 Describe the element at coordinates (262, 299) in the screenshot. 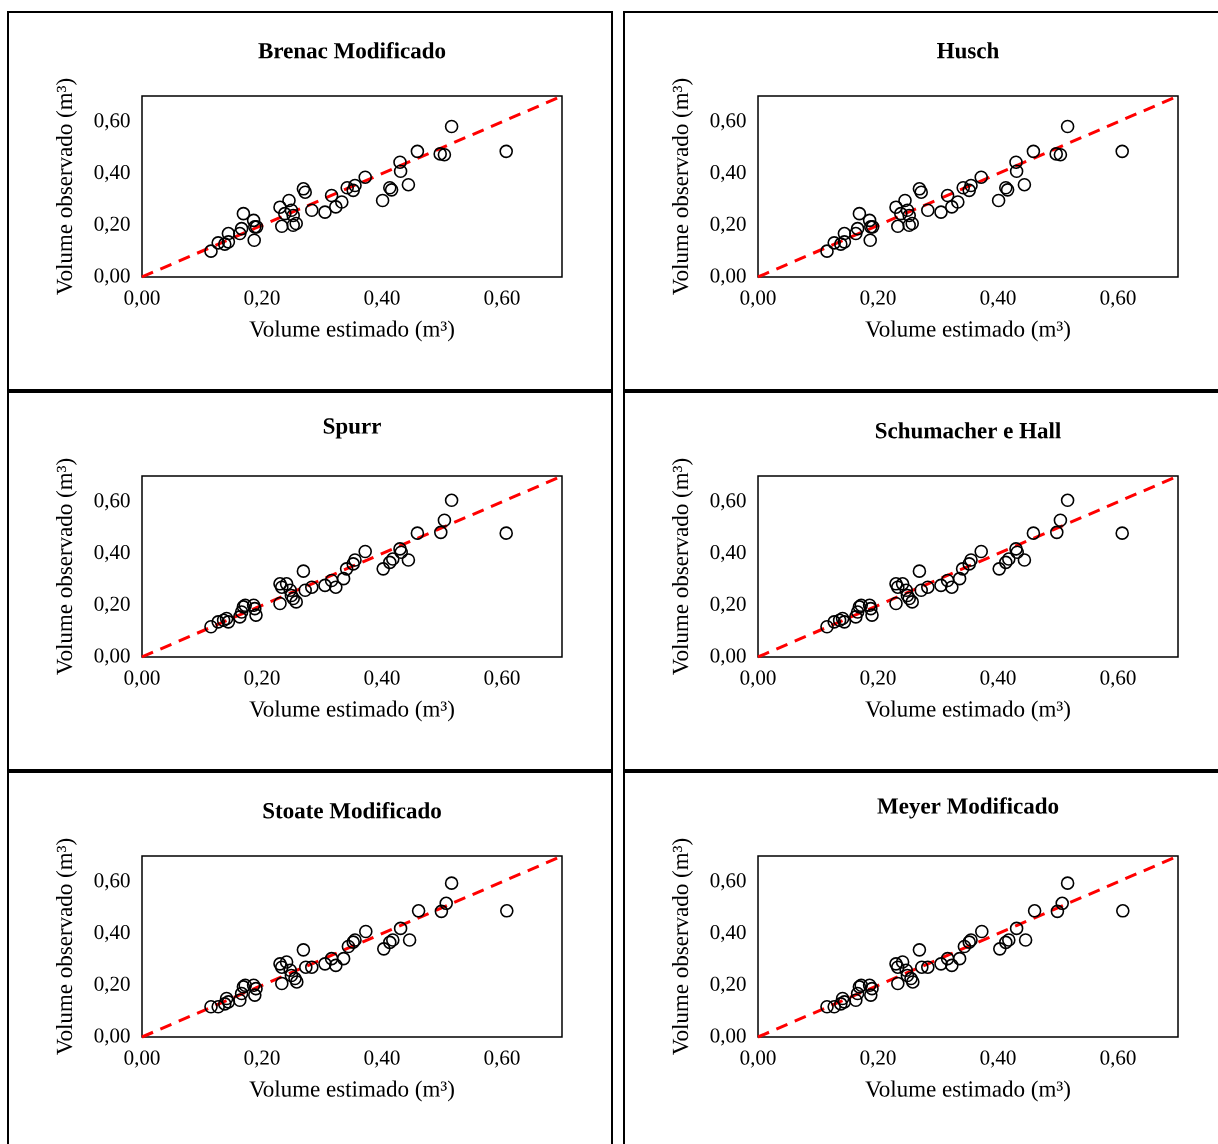

I see `x-tick-label: 0,20` at that location.